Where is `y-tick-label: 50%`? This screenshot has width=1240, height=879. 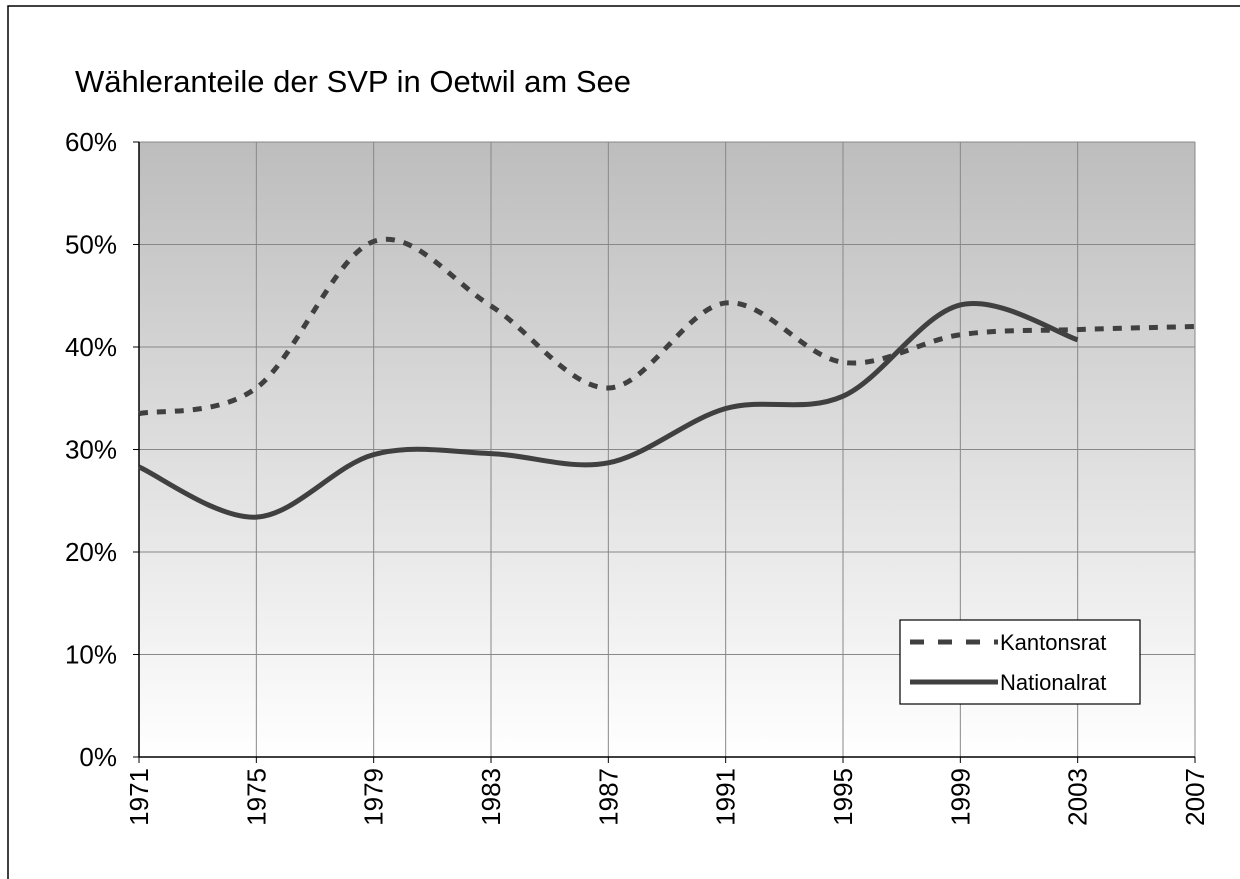 y-tick-label: 50% is located at coordinates (91, 245).